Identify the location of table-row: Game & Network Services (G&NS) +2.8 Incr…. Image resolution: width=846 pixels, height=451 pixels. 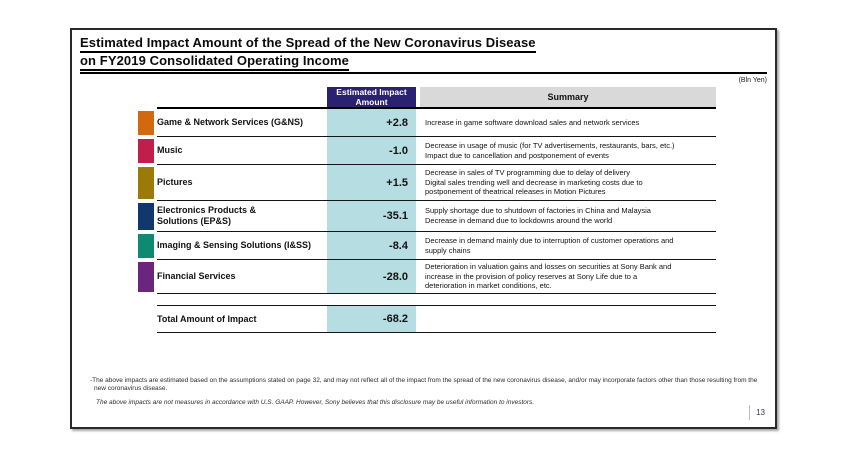
(423, 123).